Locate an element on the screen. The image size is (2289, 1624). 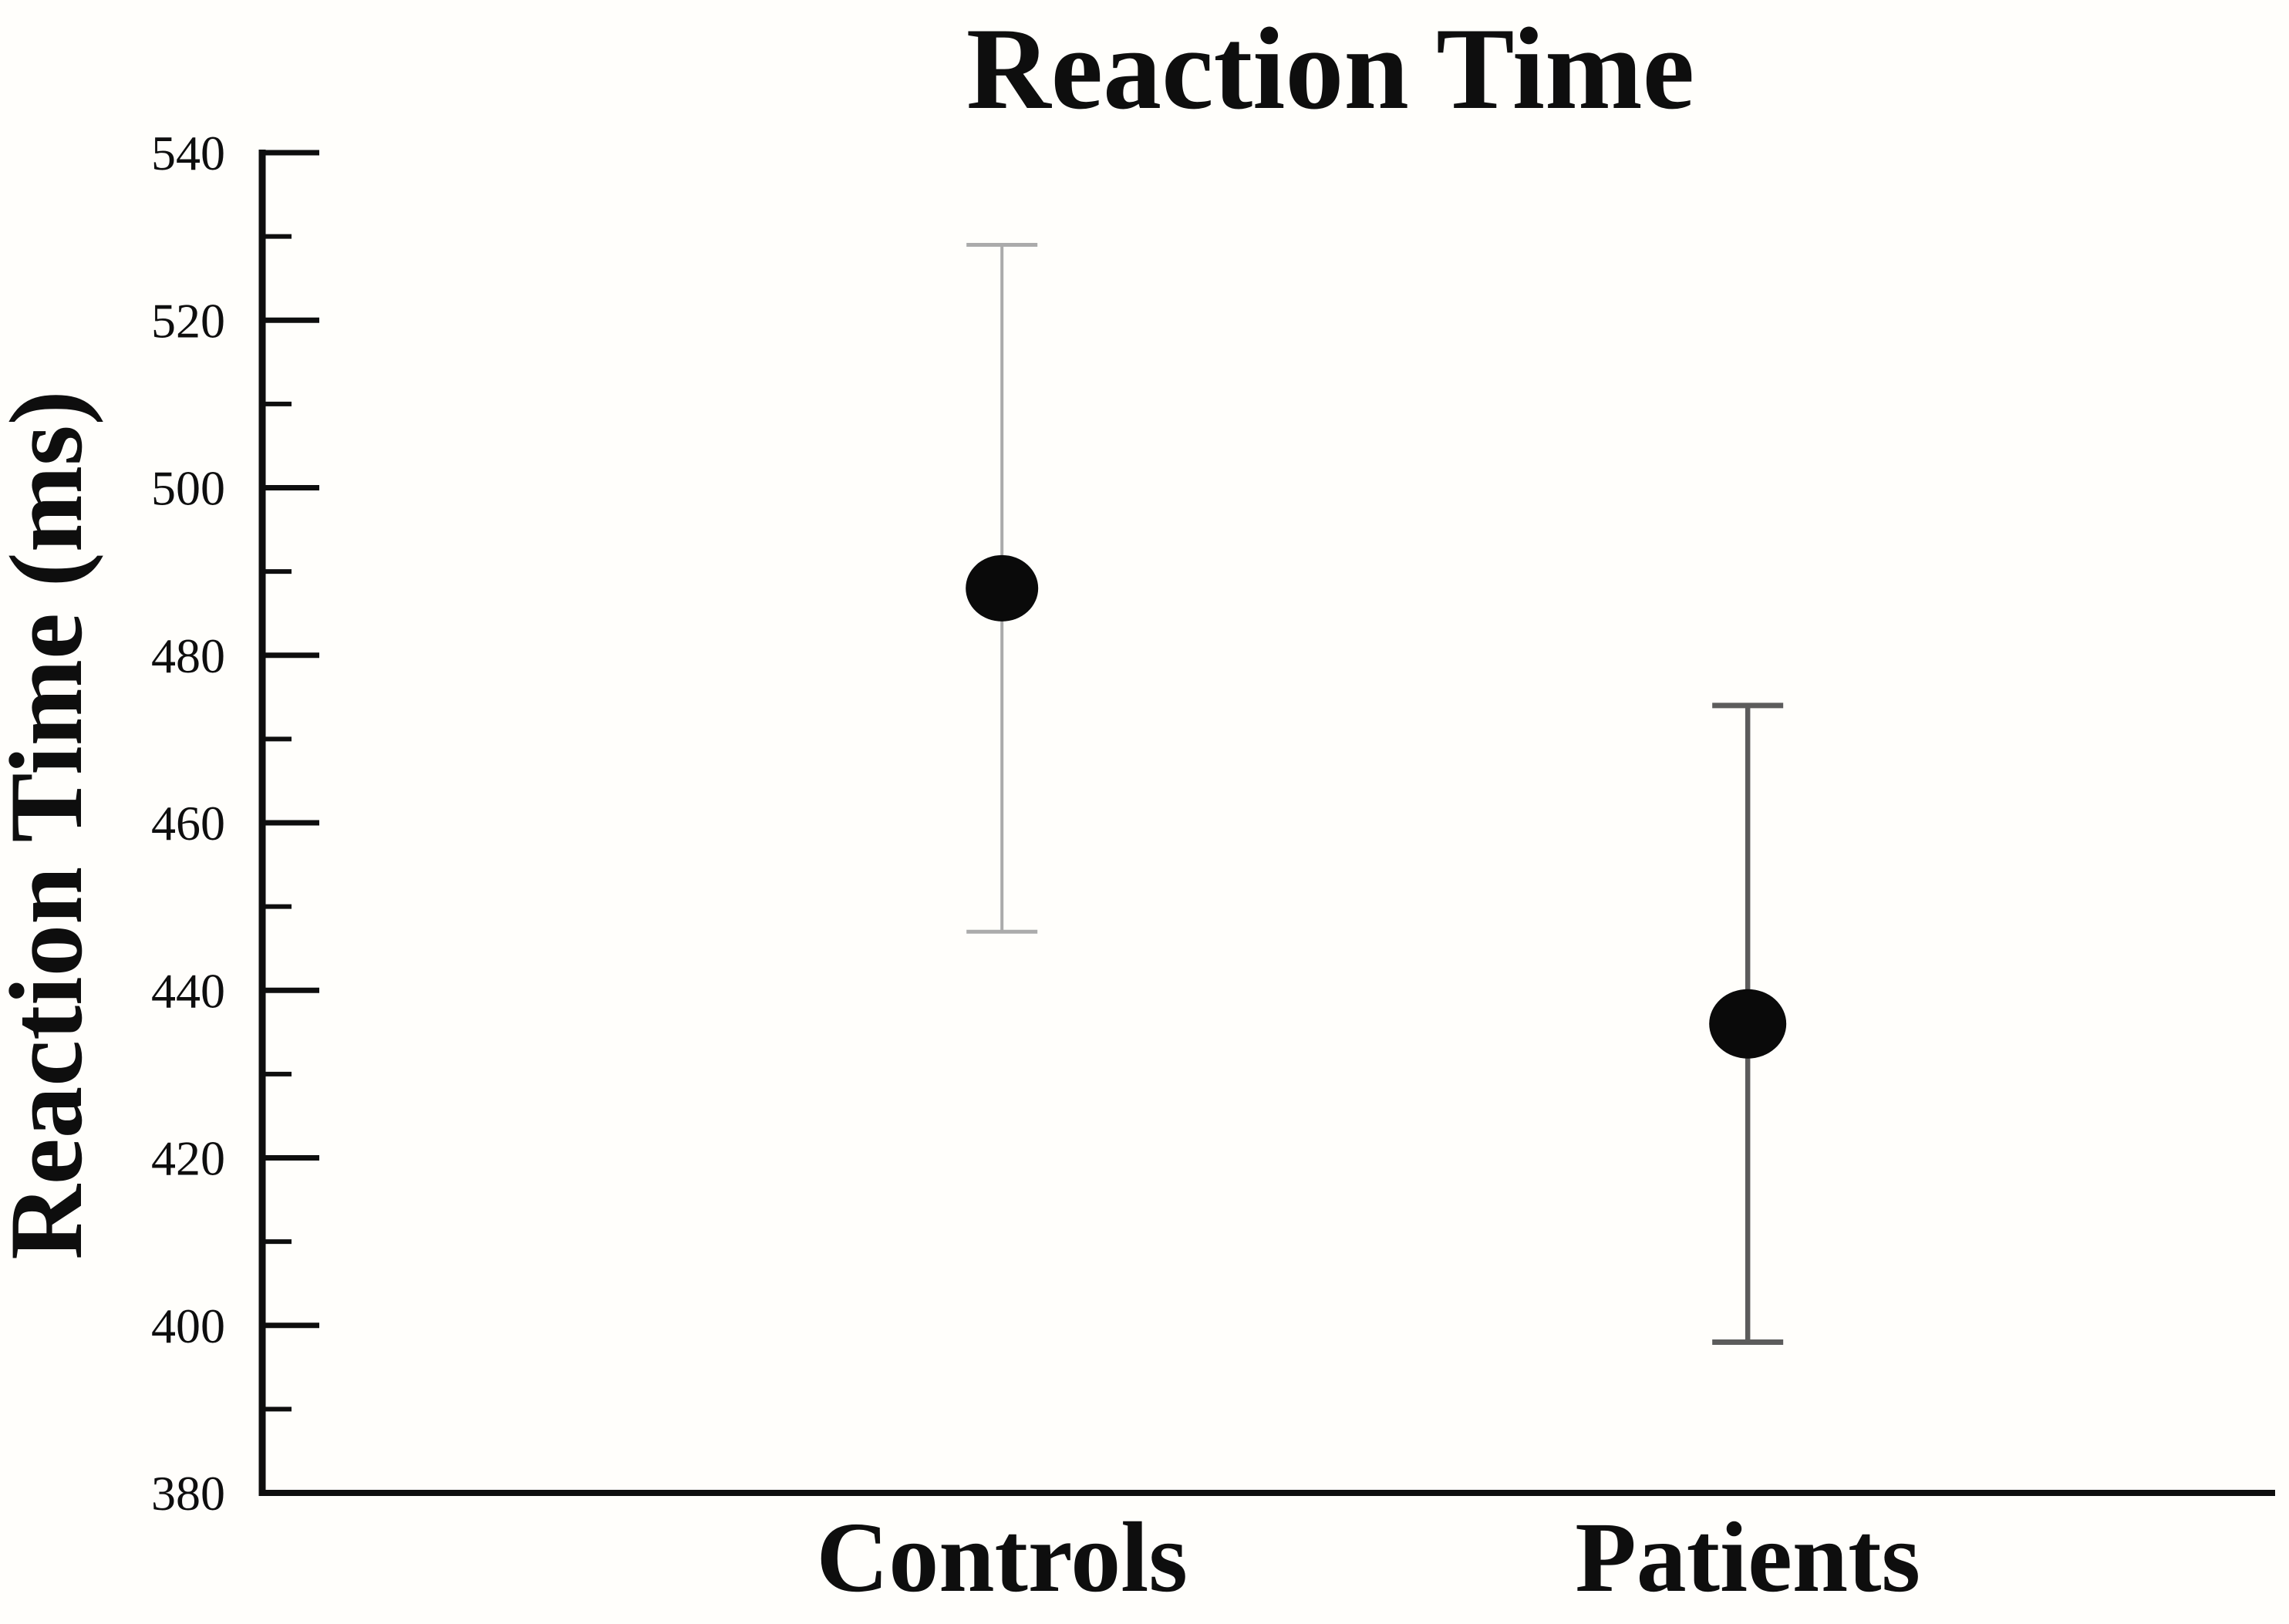
y-tick-label: 380 is located at coordinates (188, 1493).